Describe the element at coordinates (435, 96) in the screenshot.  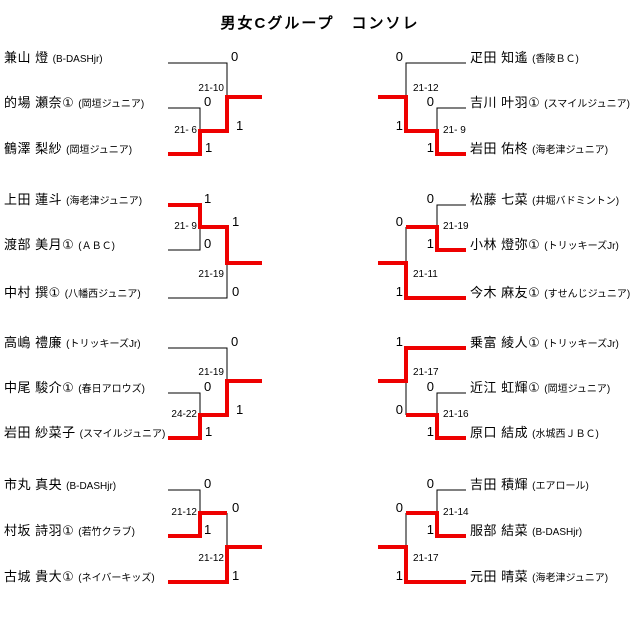
I see `bracket-black-R1` at that location.